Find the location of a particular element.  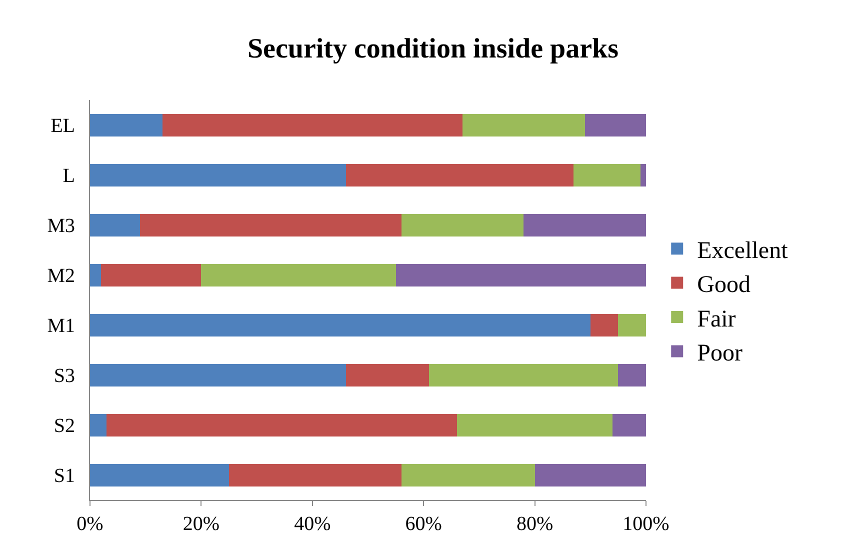

y-tick-label: M2 is located at coordinates (61, 276).